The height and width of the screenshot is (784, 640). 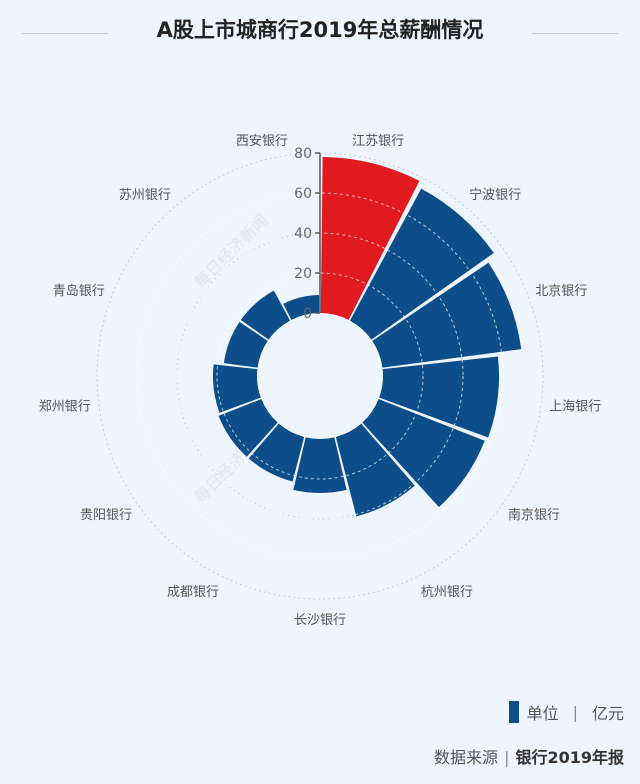 What do you see at coordinates (303, 194) in the screenshot?
I see `axis-tick-label: 60` at bounding box center [303, 194].